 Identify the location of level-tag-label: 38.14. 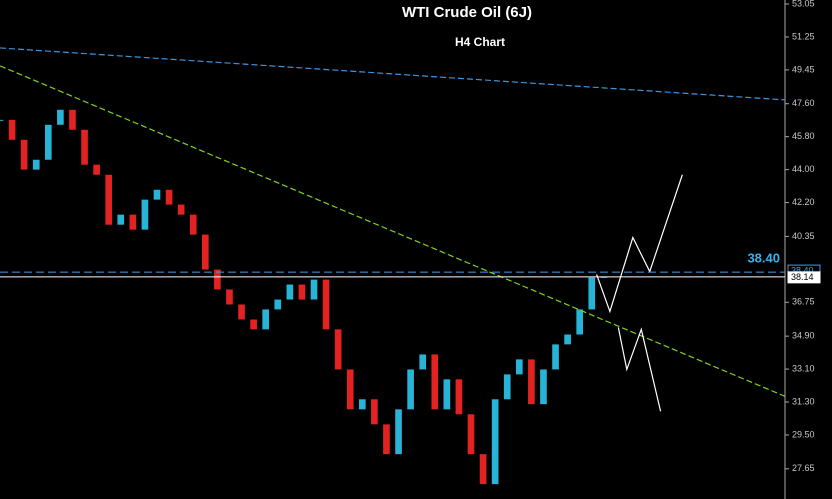
(802, 277).